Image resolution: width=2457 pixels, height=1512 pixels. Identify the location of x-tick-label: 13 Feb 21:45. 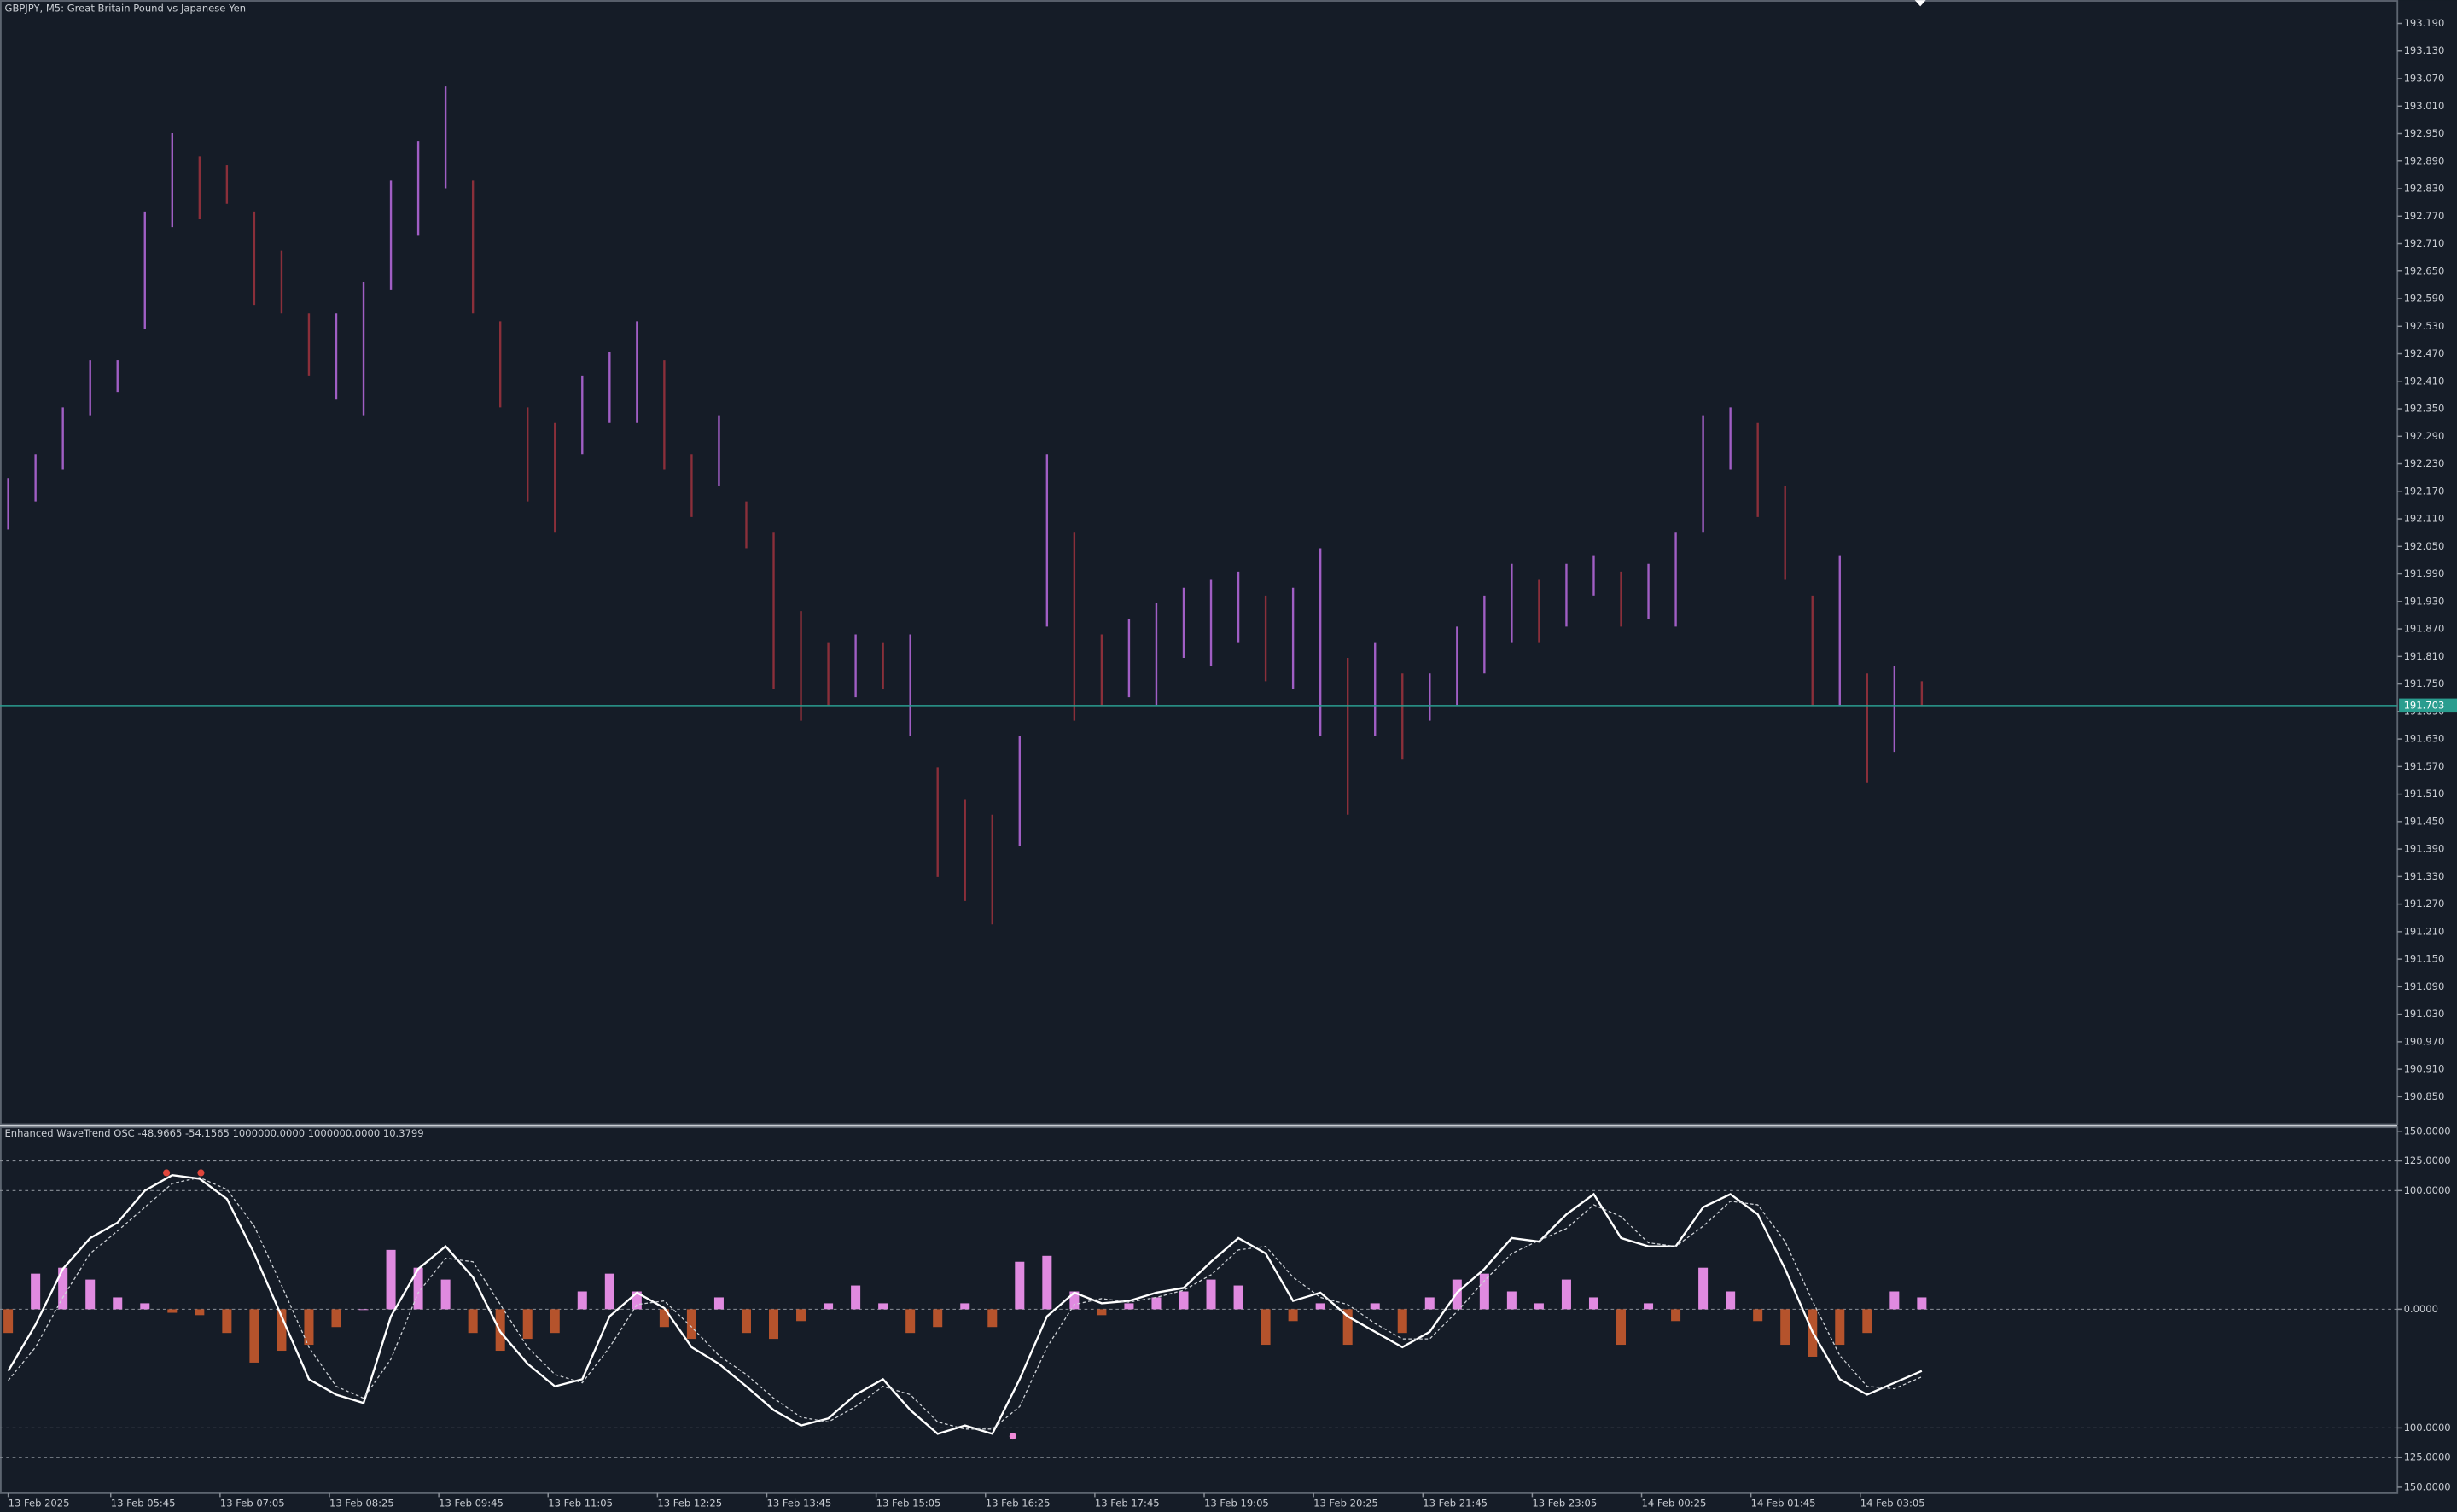
(1455, 1503).